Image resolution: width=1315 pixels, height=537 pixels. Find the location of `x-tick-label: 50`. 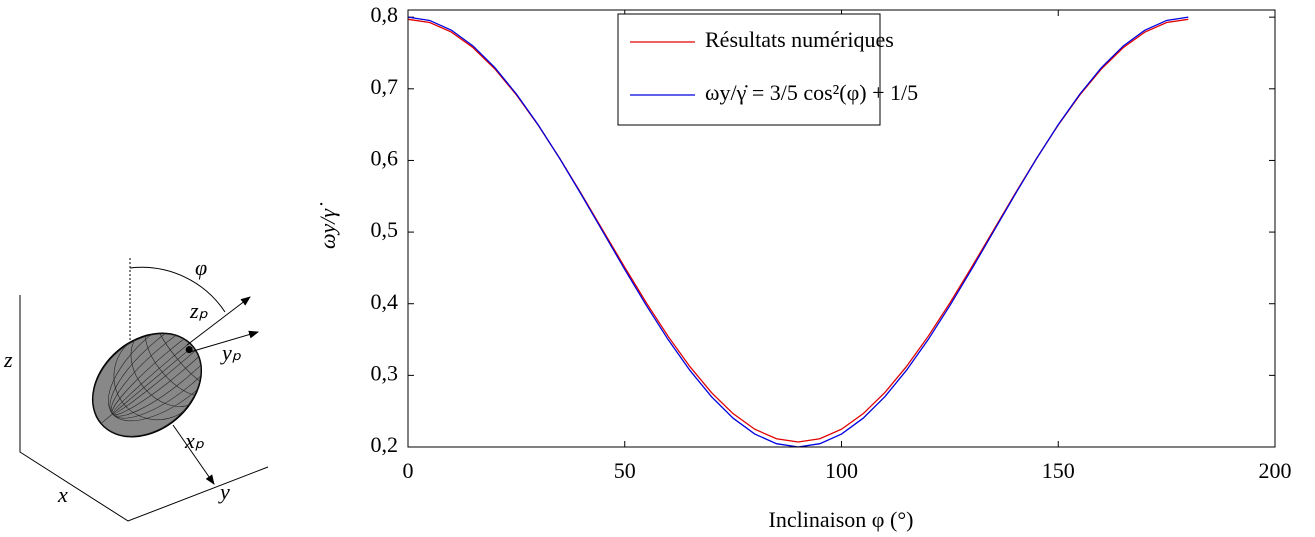

x-tick-label: 50 is located at coordinates (625, 470).